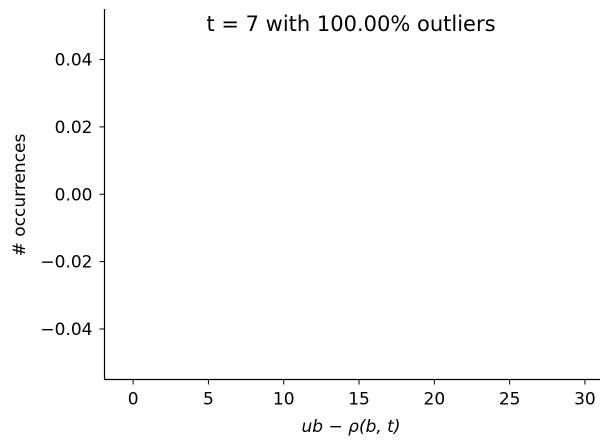  What do you see at coordinates (510, 400) in the screenshot?
I see `x-tick-label: 25` at bounding box center [510, 400].